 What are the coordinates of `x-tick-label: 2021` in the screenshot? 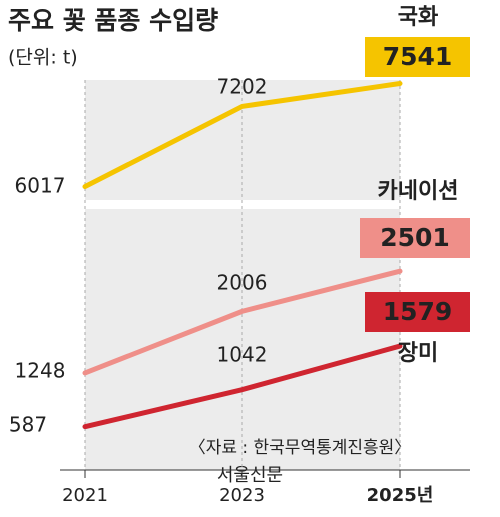 It's located at (85, 495).